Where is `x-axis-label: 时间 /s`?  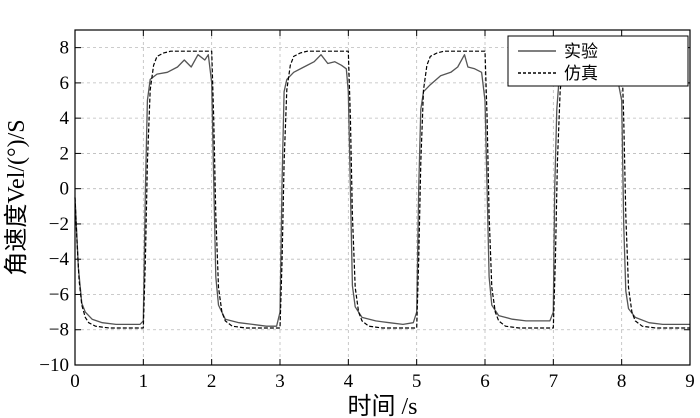 x-axis-label: 时间 /s is located at coordinates (382, 405).